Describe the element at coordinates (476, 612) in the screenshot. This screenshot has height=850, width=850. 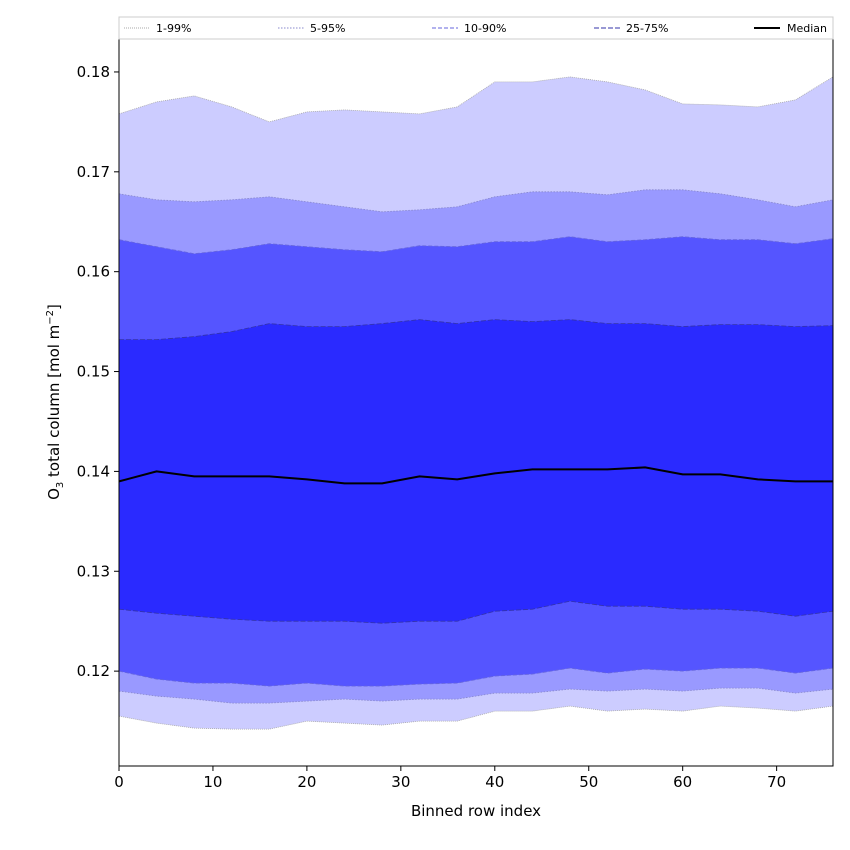
I see `band-25-75-lower-line` at that location.